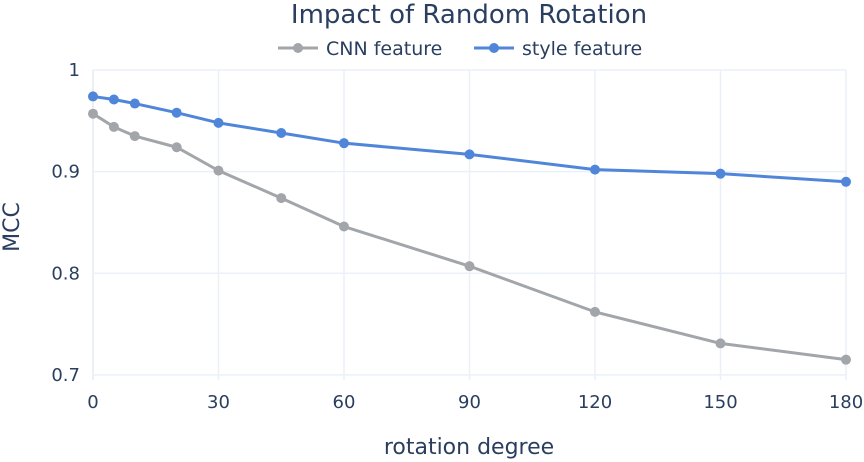 The width and height of the screenshot is (864, 462). I want to click on legend-item: CNN feature, so click(360, 49).